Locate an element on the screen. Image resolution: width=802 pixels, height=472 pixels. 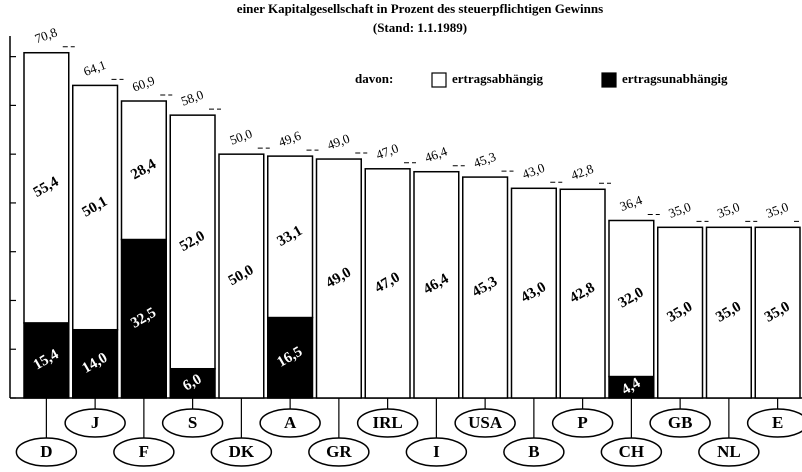
x-tick-label: CH is located at coordinates (632, 451).